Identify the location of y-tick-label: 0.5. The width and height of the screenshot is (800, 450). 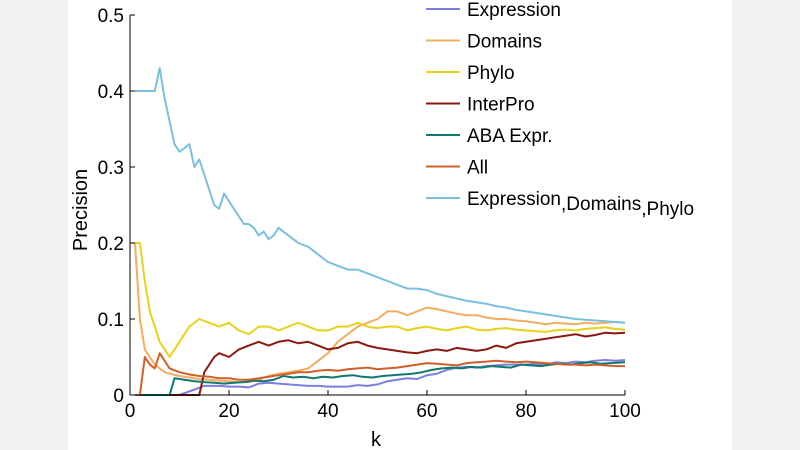
(111, 16).